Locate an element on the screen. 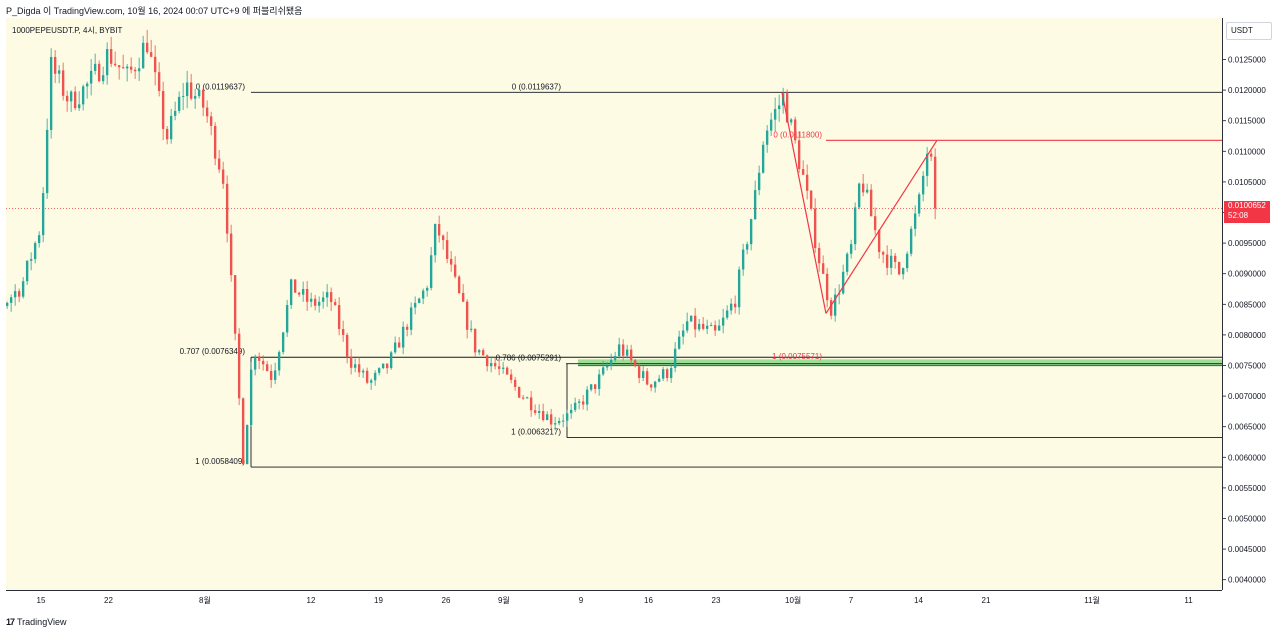 The height and width of the screenshot is (634, 1280). fib-level-label: 1 (0.0058409) is located at coordinates (220, 461).